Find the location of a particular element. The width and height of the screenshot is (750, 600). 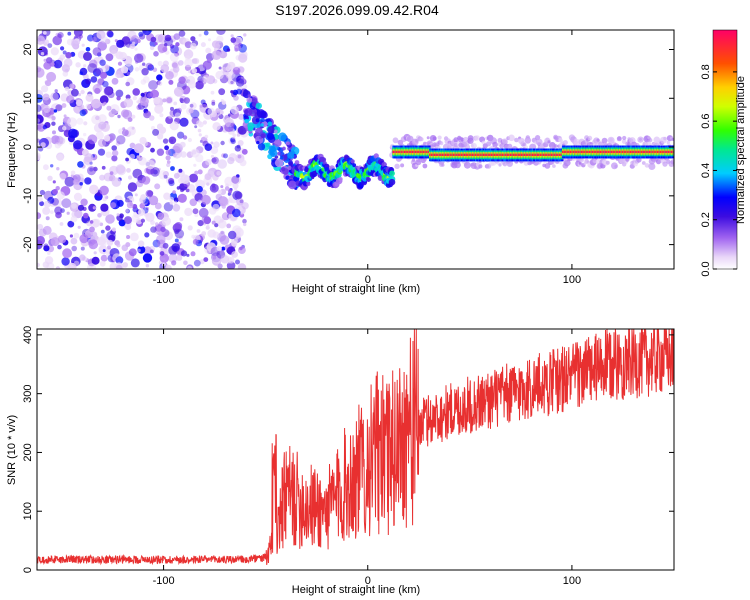

spectrogram-y-label: Frequency (Hz) is located at coordinates (12, 150).